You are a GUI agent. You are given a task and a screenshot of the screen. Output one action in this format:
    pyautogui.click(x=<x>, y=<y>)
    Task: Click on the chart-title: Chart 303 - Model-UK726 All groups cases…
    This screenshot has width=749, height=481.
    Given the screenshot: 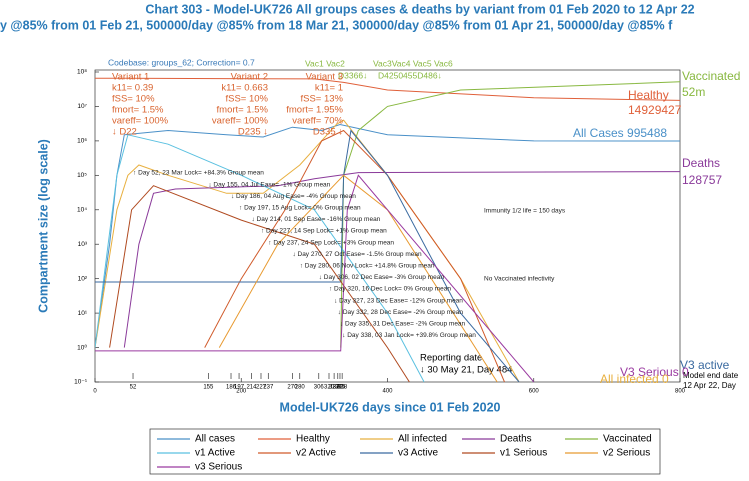 What is the action you would take?
    pyautogui.click(x=419, y=9)
    